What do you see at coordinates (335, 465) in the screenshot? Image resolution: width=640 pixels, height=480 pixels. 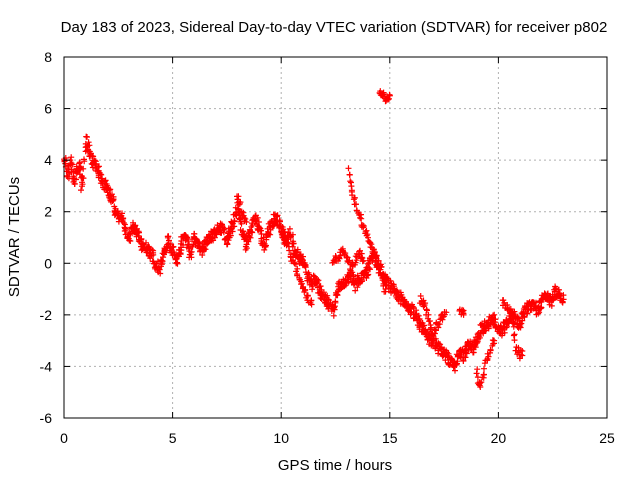 I see `x-axis-label: GPS time / hours` at bounding box center [335, 465].